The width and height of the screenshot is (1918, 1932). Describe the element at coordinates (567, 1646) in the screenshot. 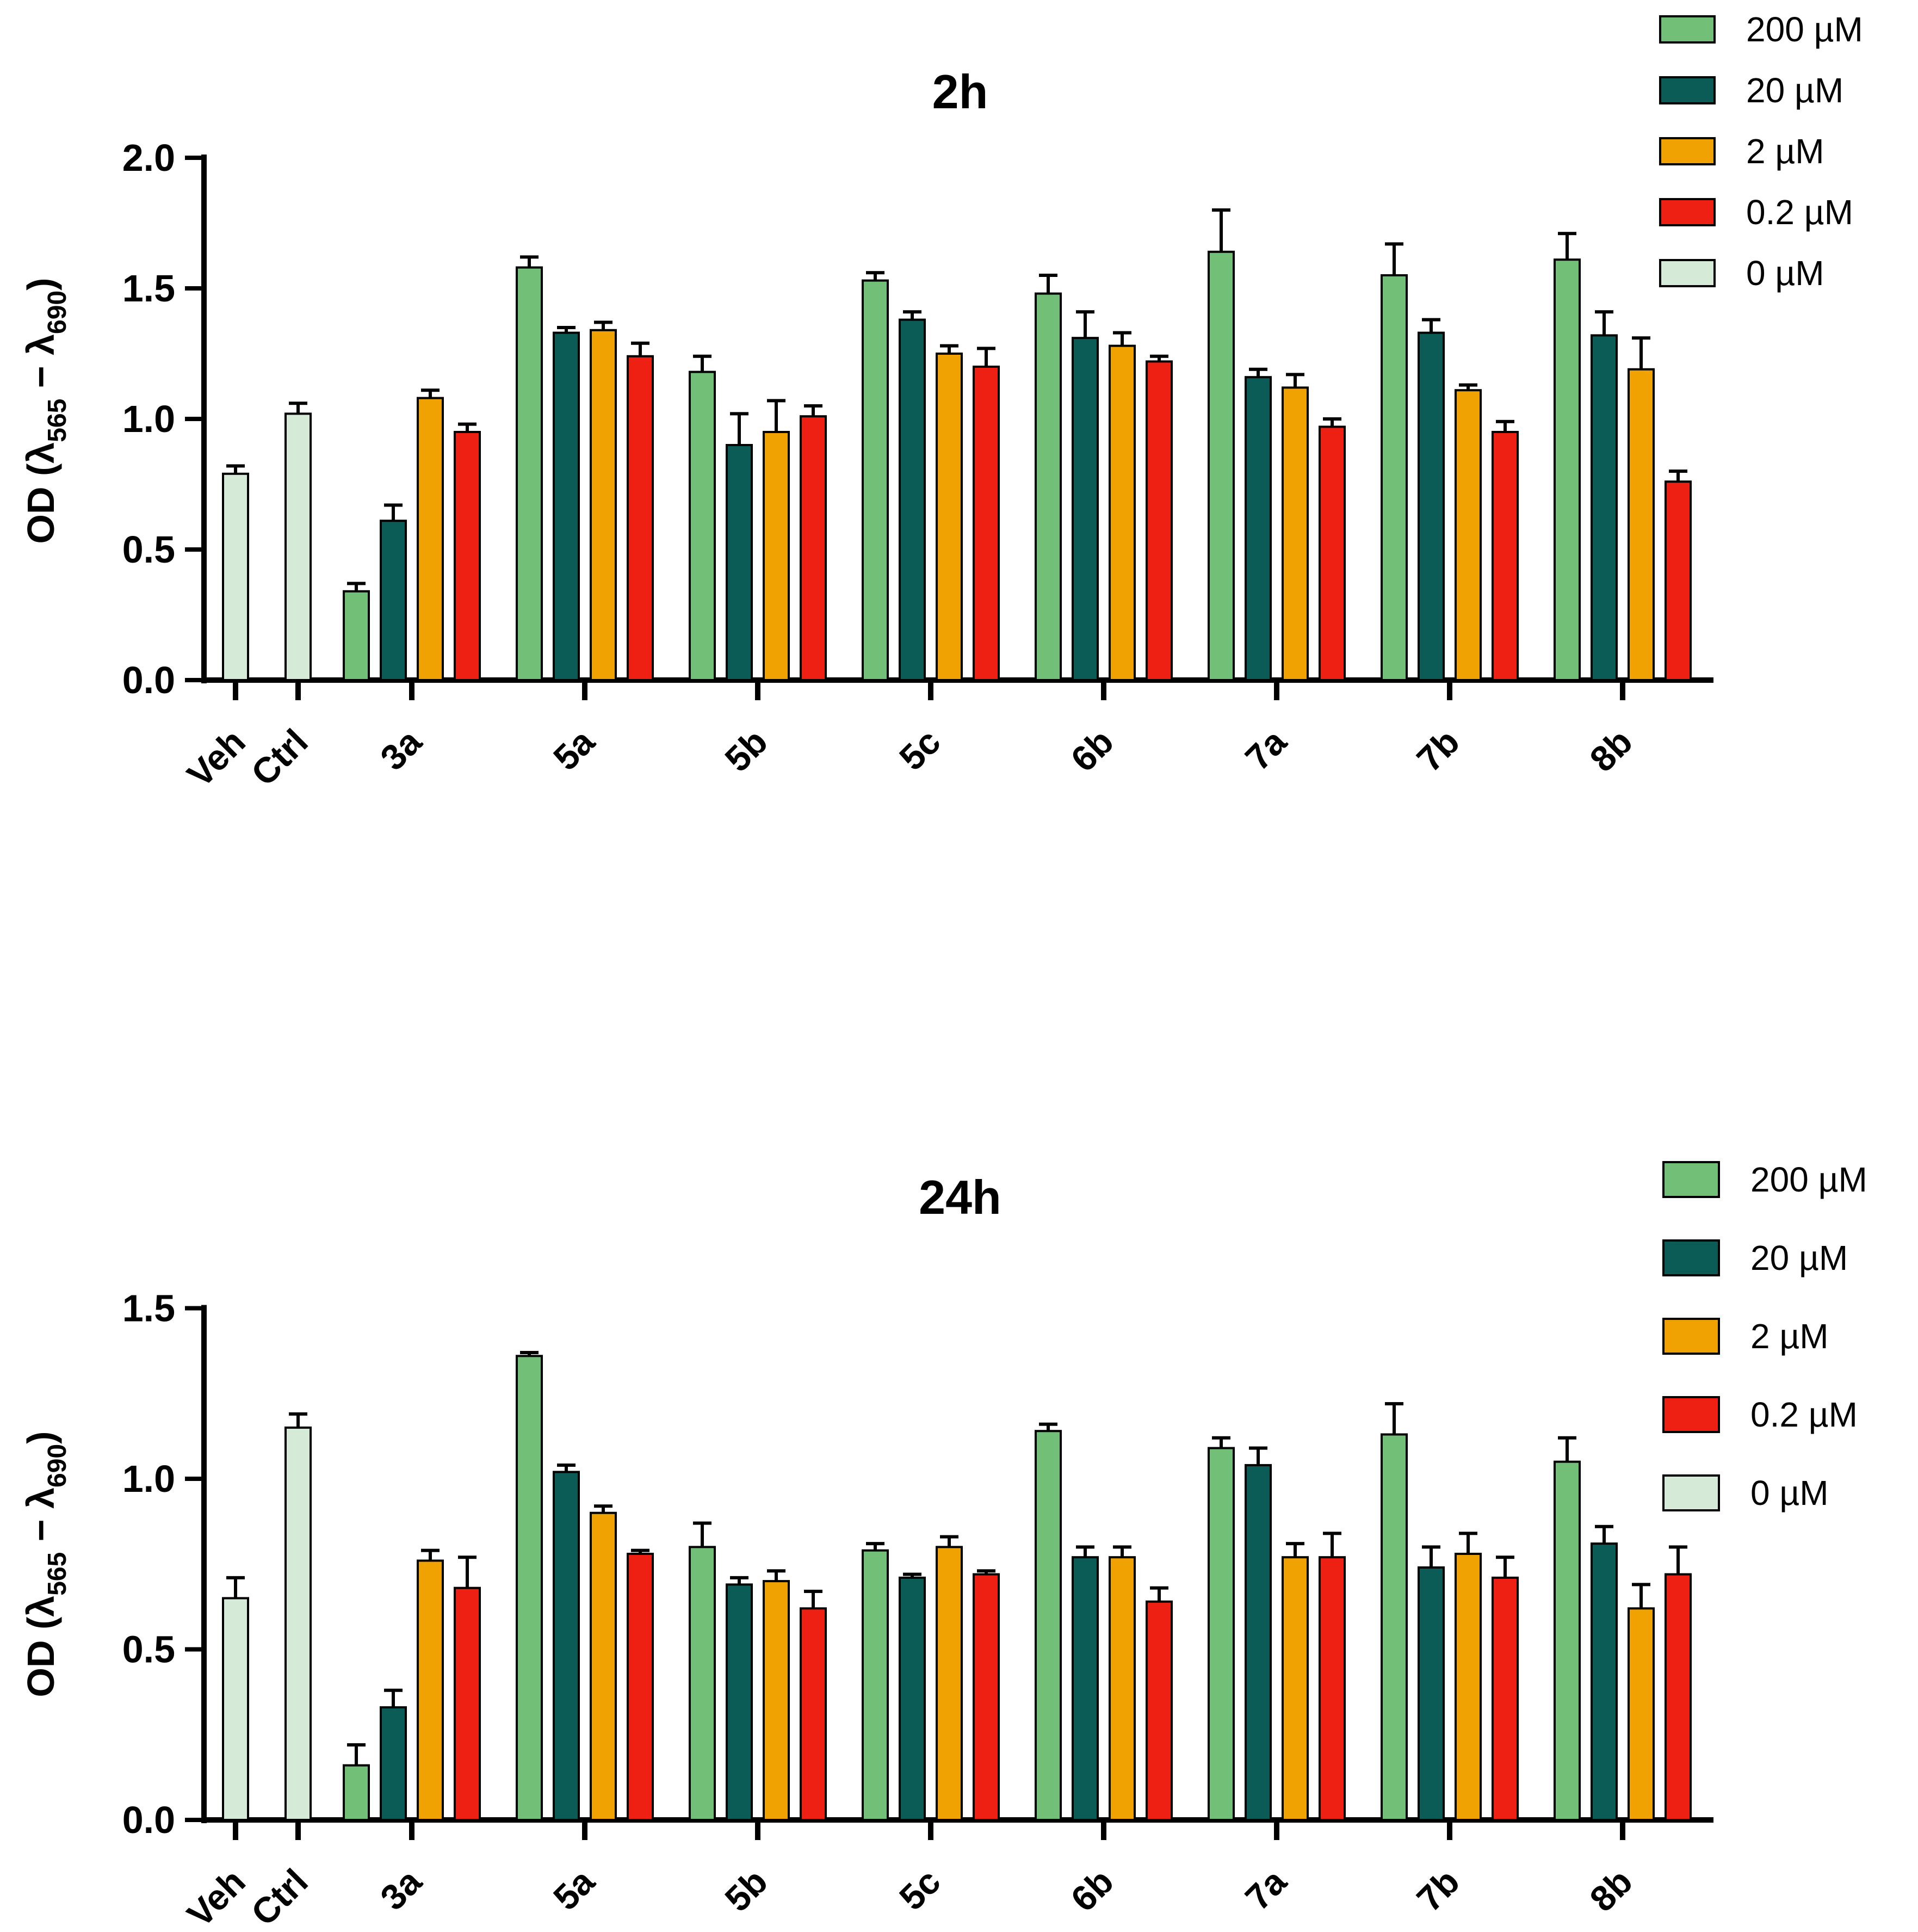

I see `bar-5a-20 µM` at that location.